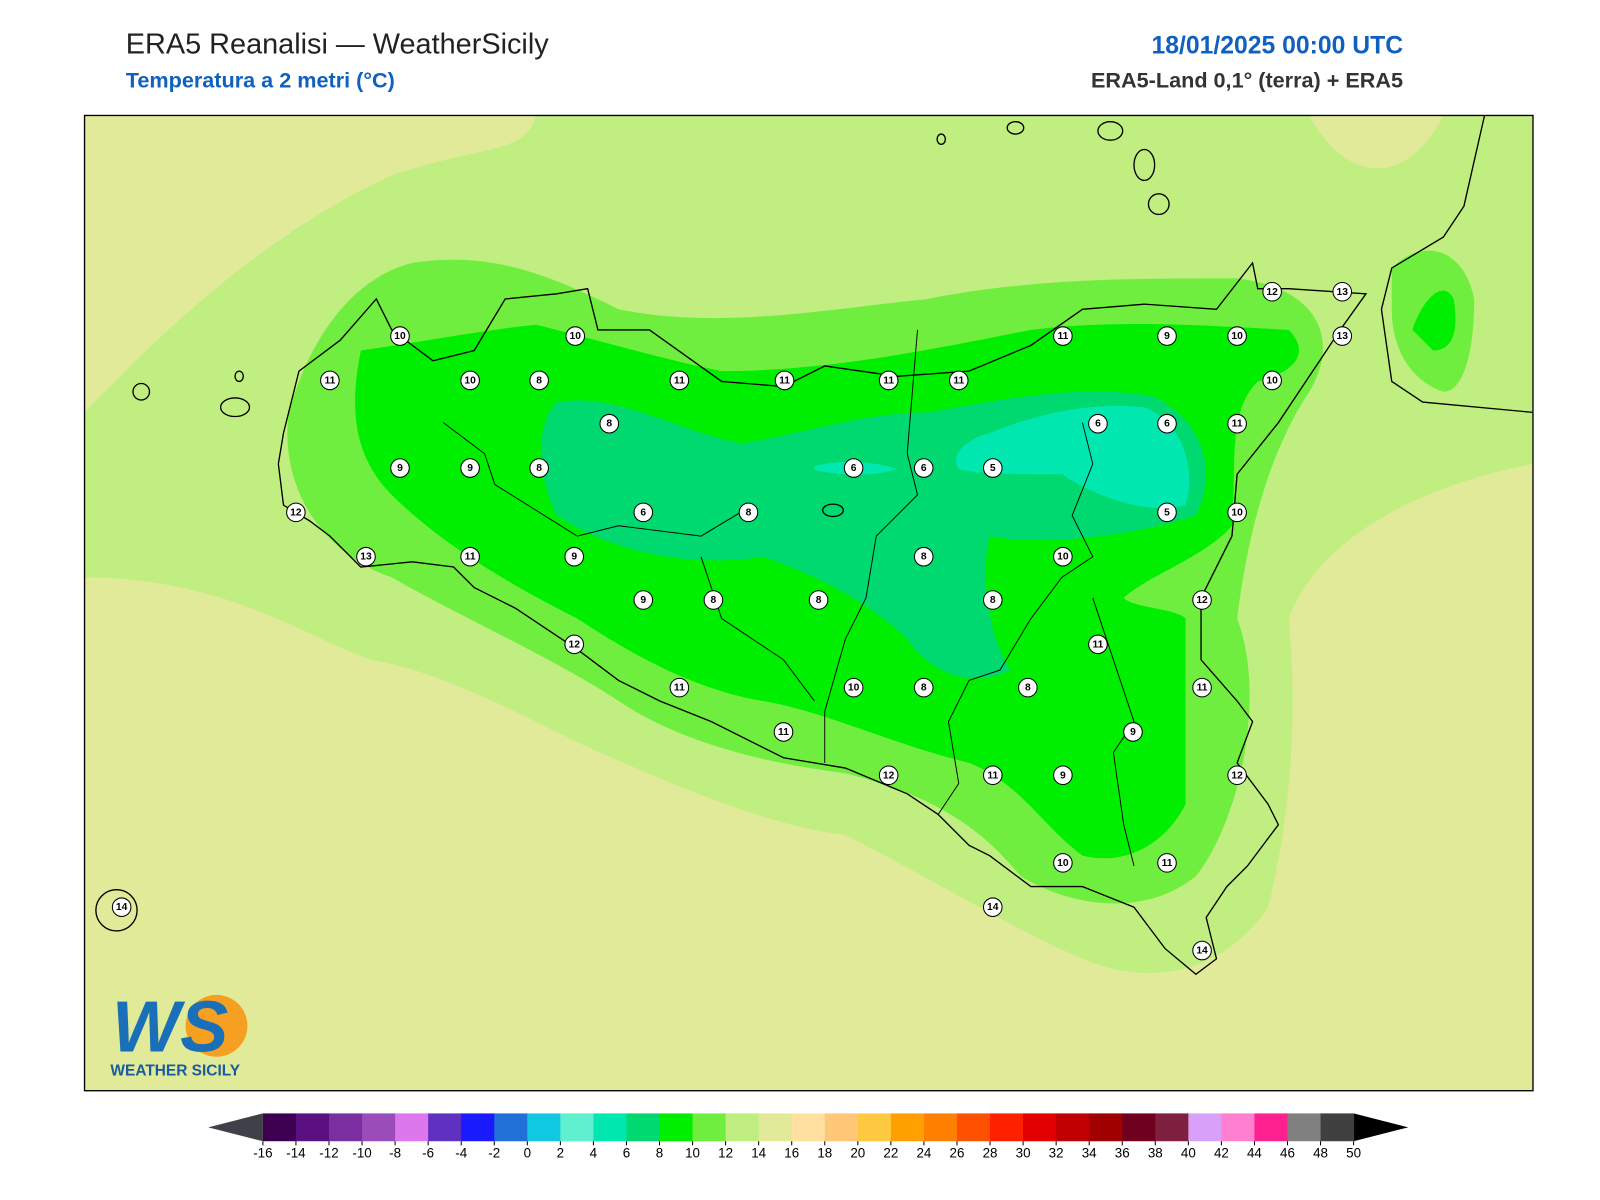  I want to click on colorbar-tick-label: 4, so click(594, 1153).